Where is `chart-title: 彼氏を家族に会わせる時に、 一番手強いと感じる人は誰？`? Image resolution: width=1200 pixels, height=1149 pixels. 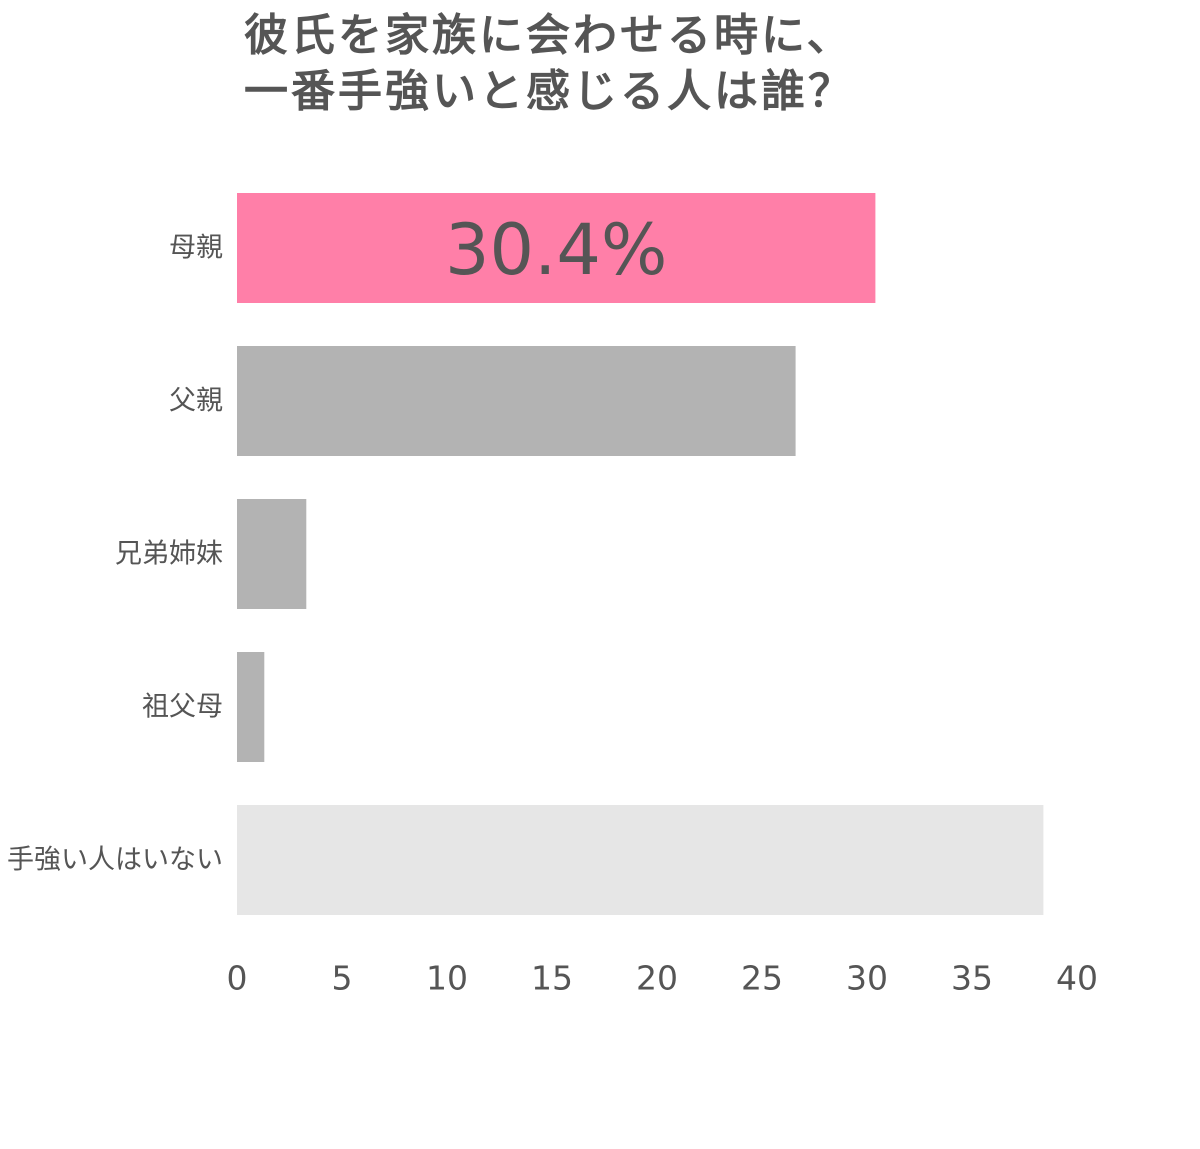 chart-title: 彼氏を家族に会わせる時に、 一番手強いと感じる人は誰？ is located at coordinates (694, 64).